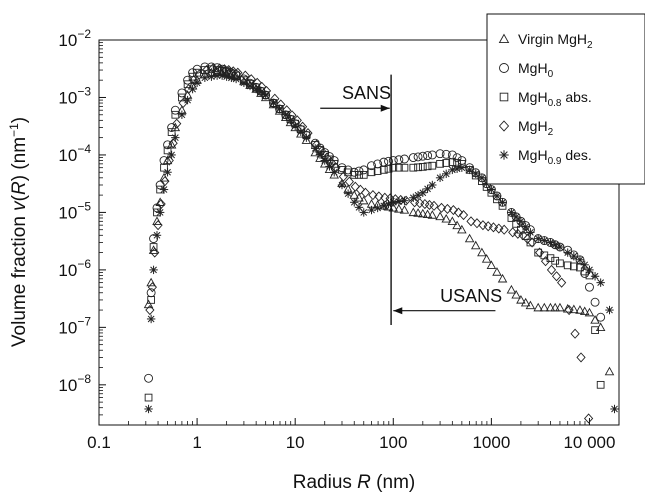  Describe the element at coordinates (99, 442) in the screenshot. I see `x-tick-label: 0.1` at that location.